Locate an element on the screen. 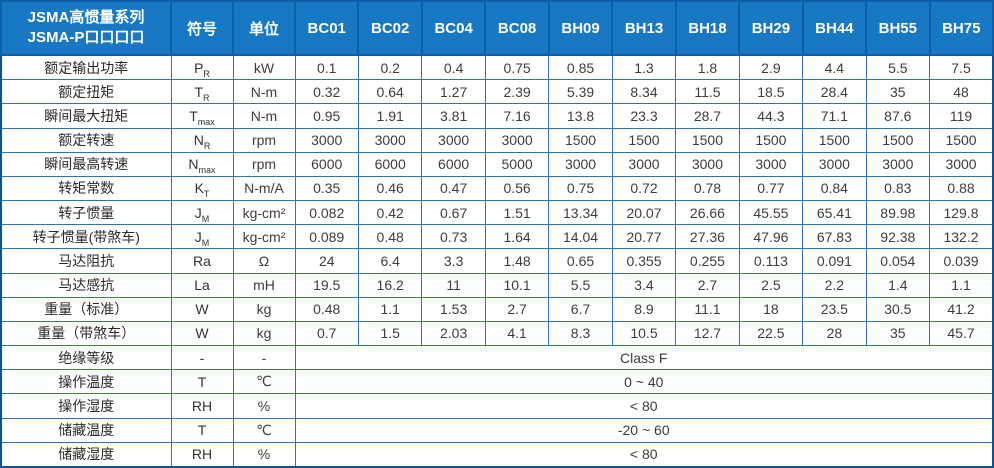  value-cell: 13.34 is located at coordinates (580, 213).